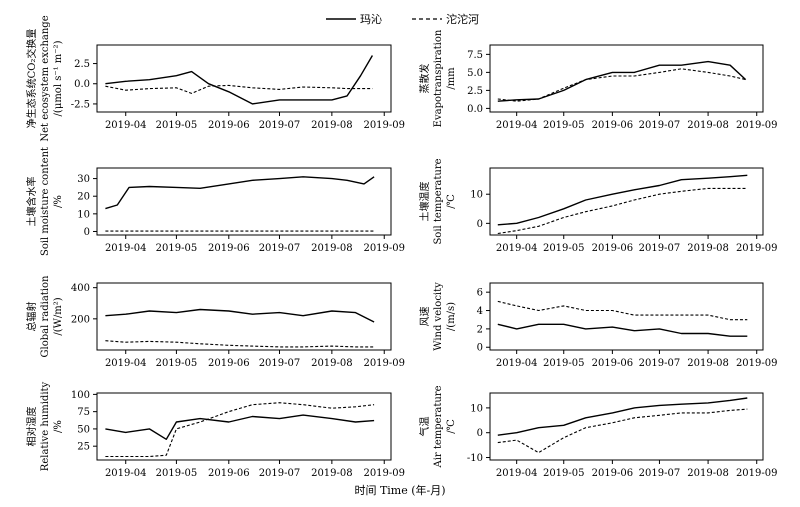 The width and height of the screenshot is (800, 507). What do you see at coordinates (451, 316) in the screenshot?
I see `y-axis-label-line: /(m/s)` at bounding box center [451, 316].